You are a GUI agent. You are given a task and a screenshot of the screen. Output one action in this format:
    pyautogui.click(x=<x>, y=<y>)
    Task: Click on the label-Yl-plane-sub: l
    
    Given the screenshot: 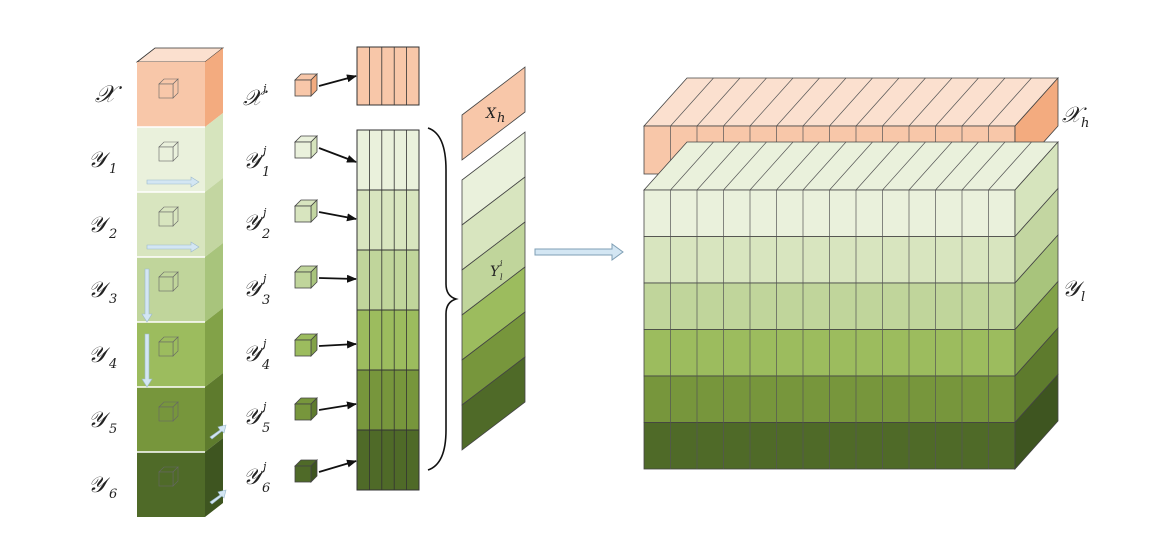 What is the action you would take?
    pyautogui.click(x=501, y=277)
    